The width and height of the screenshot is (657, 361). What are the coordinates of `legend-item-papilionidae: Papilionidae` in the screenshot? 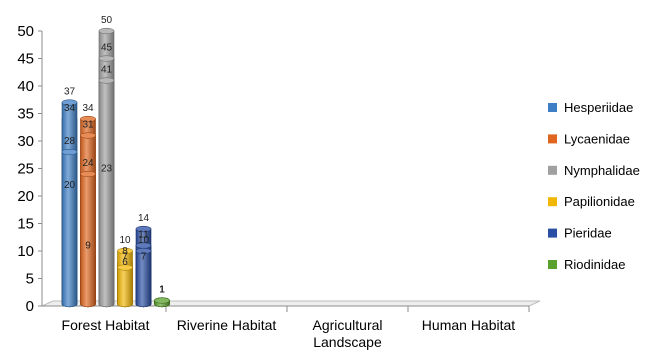 It's located at (591, 201).